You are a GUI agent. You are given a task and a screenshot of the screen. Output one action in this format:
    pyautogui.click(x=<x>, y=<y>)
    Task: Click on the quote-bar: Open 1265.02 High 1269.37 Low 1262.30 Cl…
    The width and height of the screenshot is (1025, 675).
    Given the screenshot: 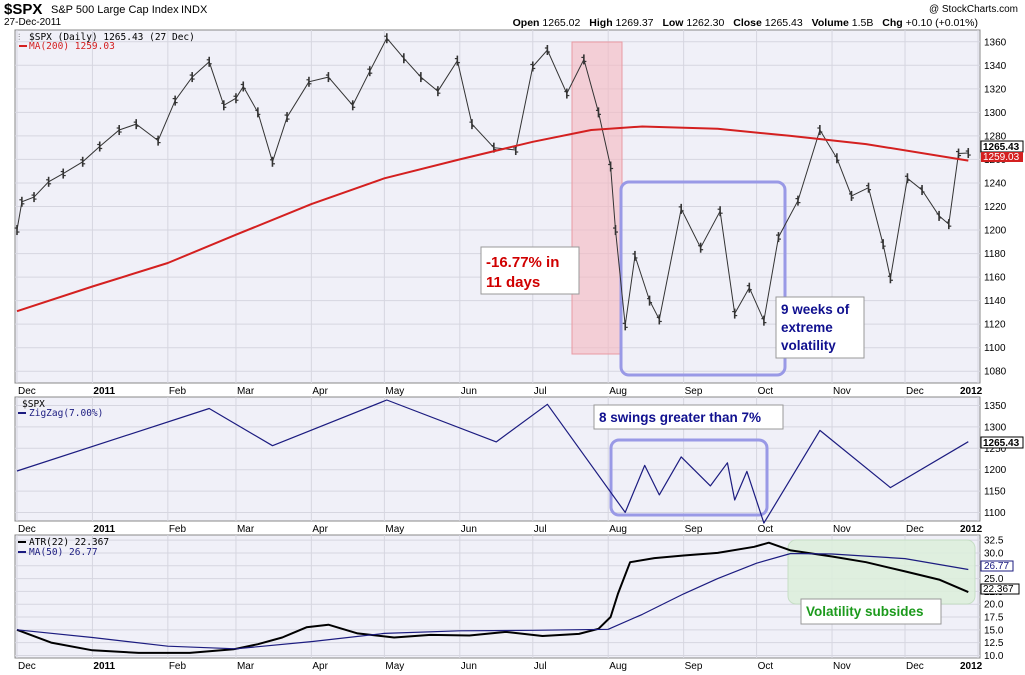 What is the action you would take?
    pyautogui.click(x=745, y=23)
    